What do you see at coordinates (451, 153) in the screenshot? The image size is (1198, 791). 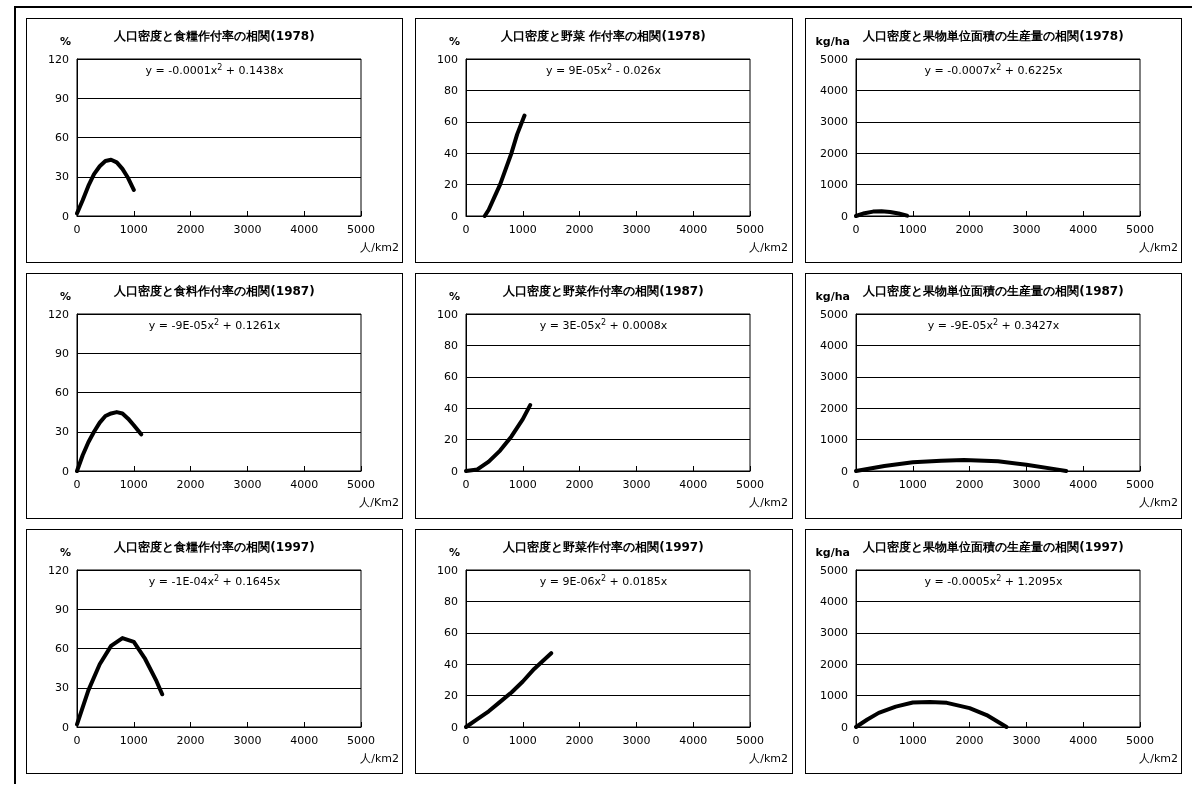 I see `y-tick-label: 40` at bounding box center [451, 153].